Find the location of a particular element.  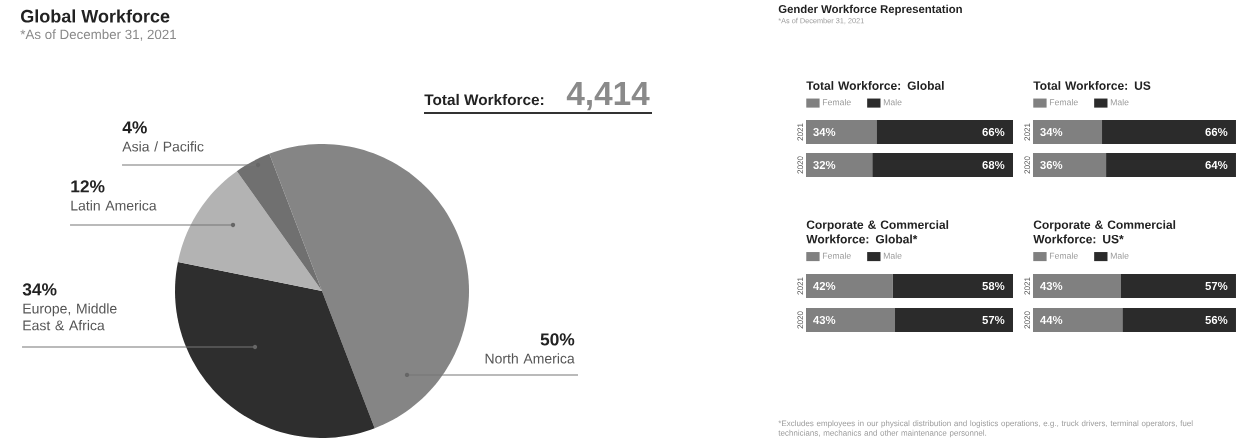

slice-label: Europe, Middle East & Africa is located at coordinates (70, 317).